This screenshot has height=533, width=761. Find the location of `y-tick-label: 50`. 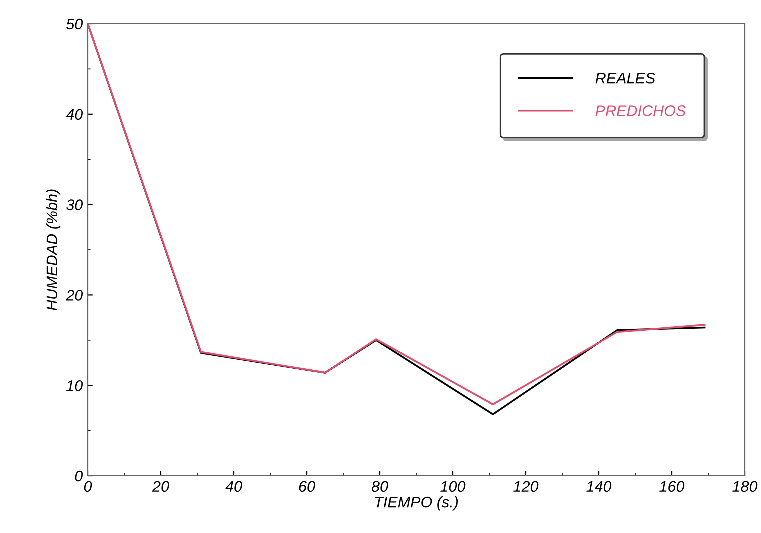

y-tick-label: 50 is located at coordinates (75, 24).